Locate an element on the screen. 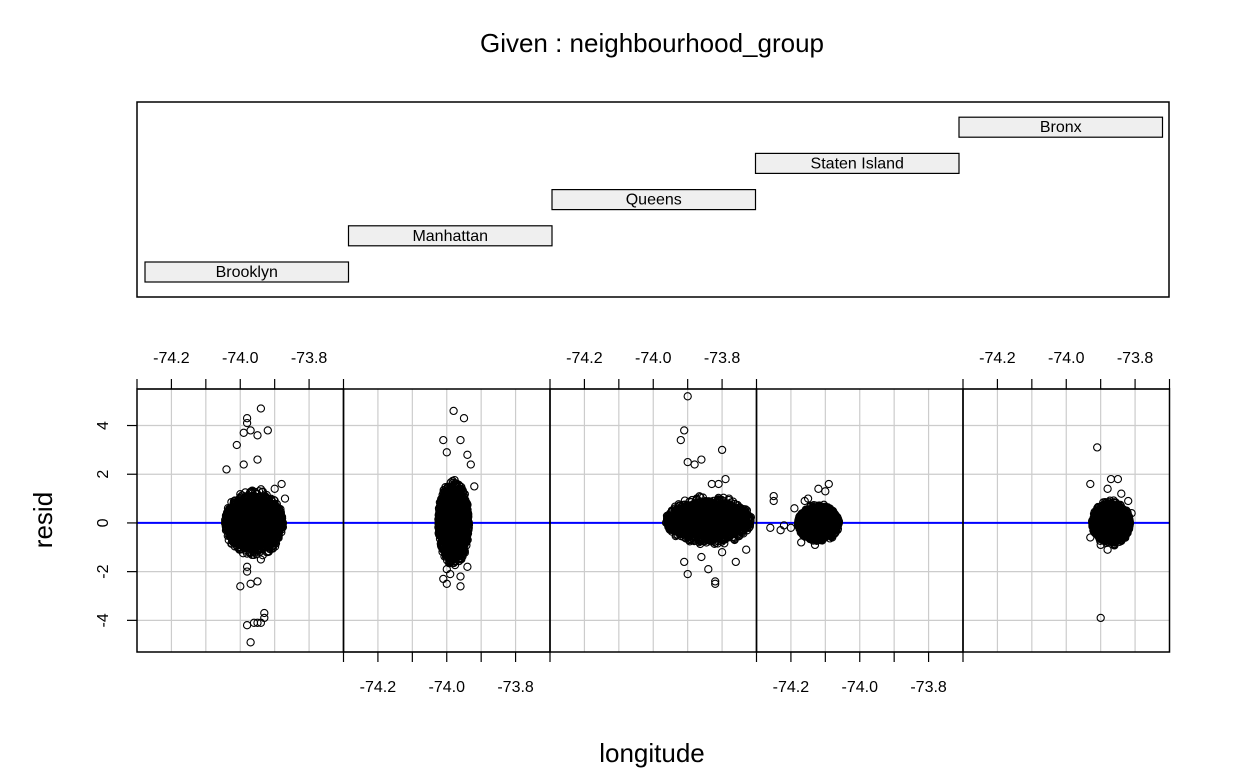  chart-title: Given : neighbourhood_group is located at coordinates (652, 43).